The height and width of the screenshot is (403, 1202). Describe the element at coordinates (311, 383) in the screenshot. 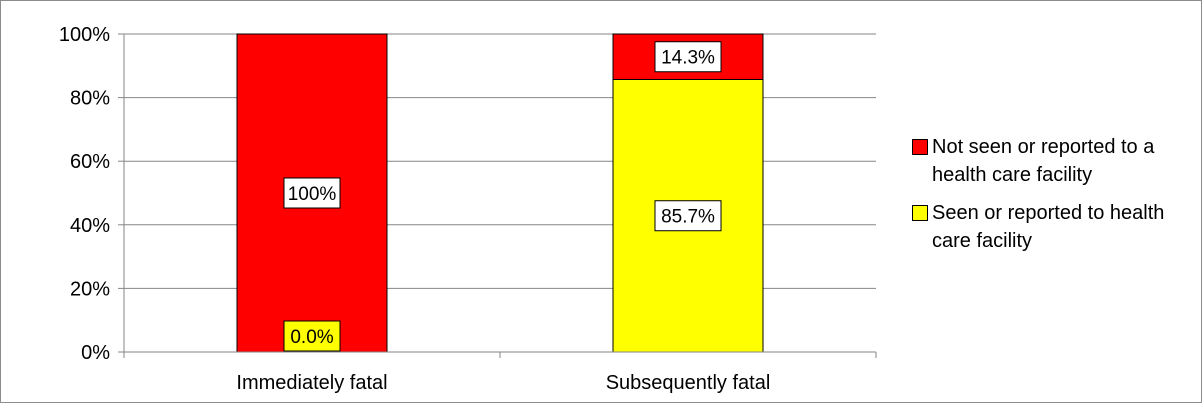

I see `x-tick-label: Immediately fatal` at that location.